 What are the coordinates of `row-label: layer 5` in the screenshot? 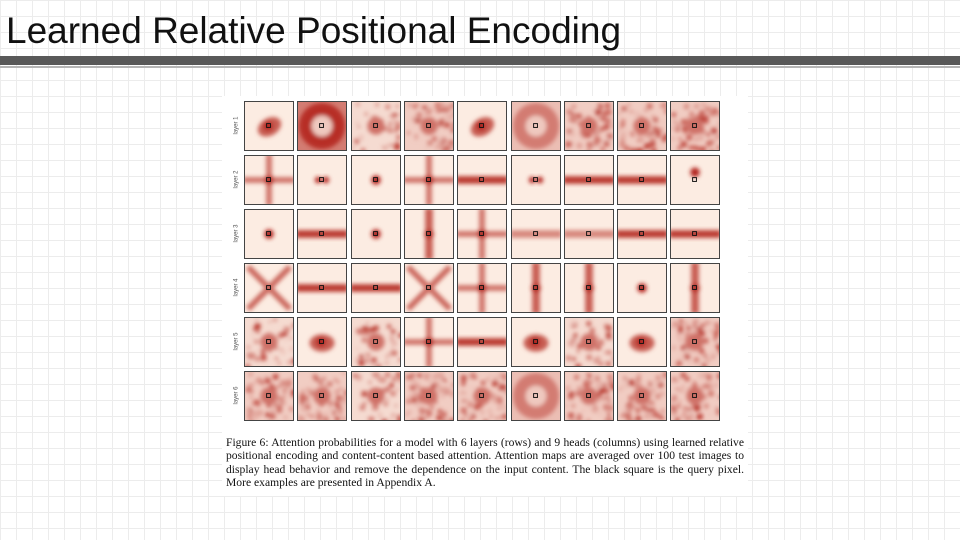 It's located at (236, 341).